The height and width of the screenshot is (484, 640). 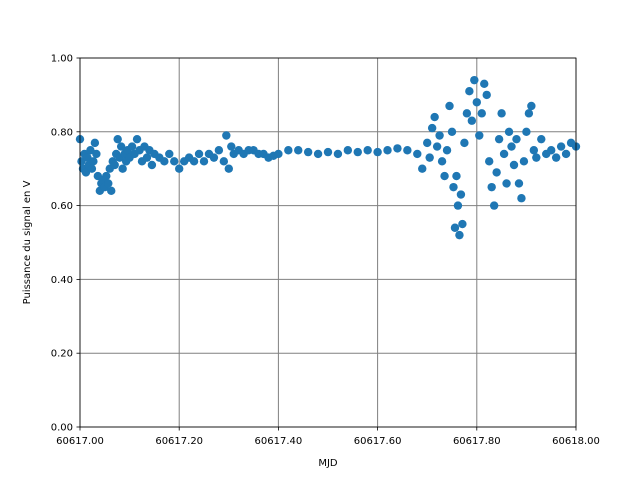 What do you see at coordinates (27, 242) in the screenshot?
I see `y-axis-label: Puissance du signal en V` at bounding box center [27, 242].